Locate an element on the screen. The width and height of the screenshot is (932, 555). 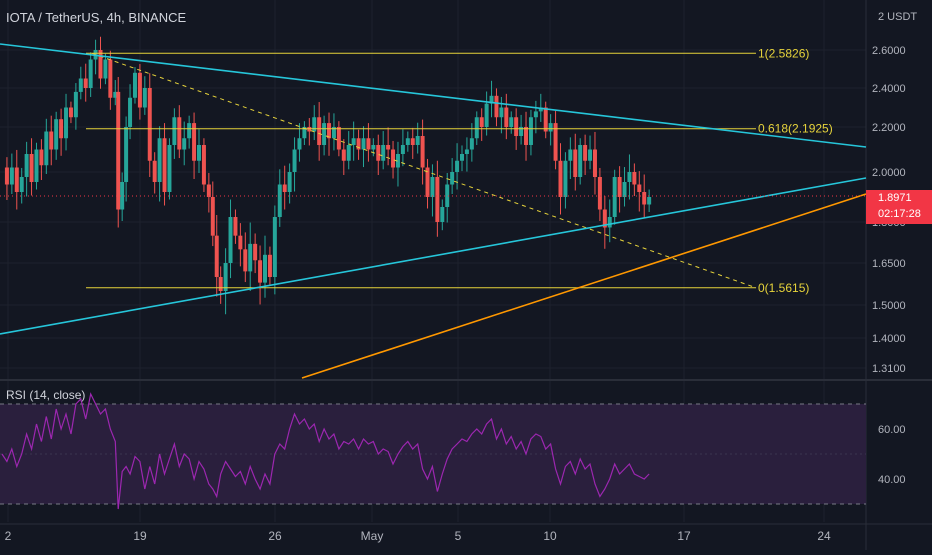
price-tick-label: 2.2000 is located at coordinates (889, 128).